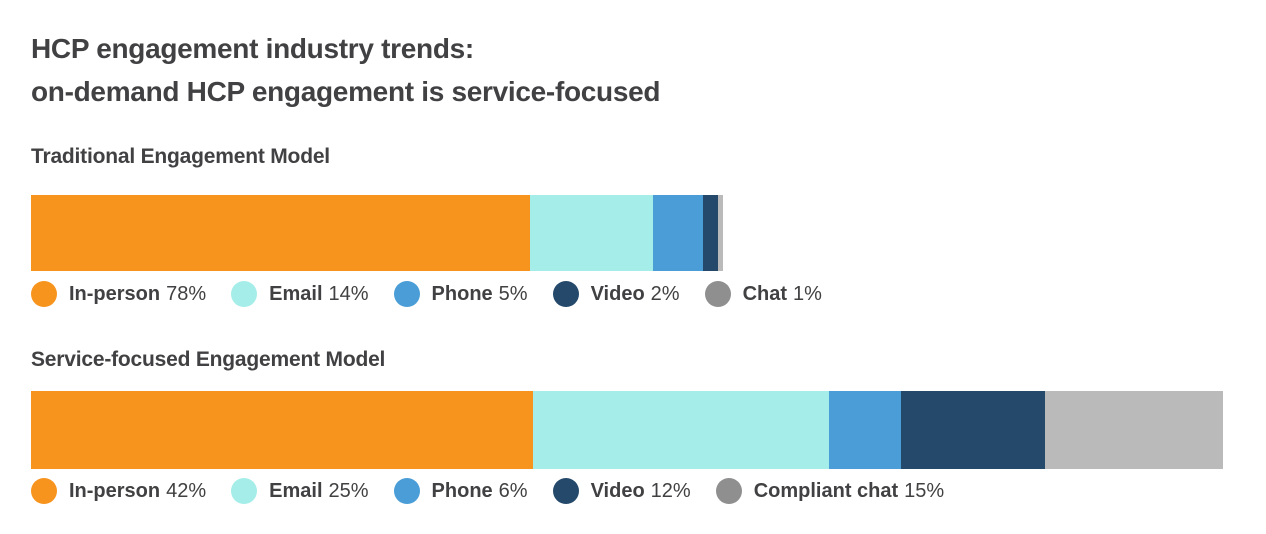 The width and height of the screenshot is (1266, 534). I want to click on bar-segment-chat, so click(720, 233).